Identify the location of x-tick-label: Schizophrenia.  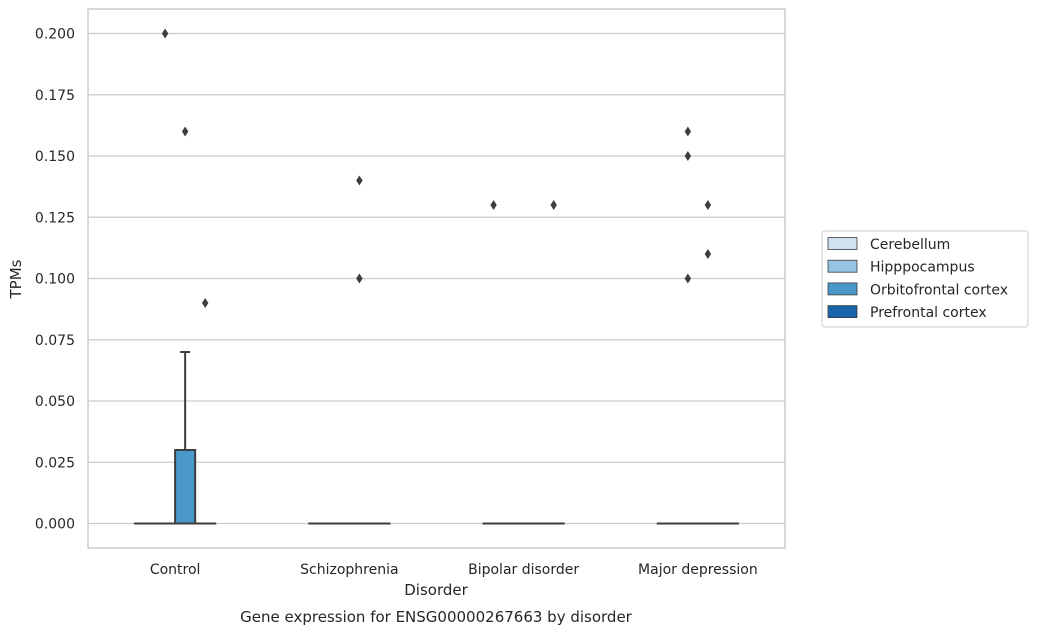
(349, 570).